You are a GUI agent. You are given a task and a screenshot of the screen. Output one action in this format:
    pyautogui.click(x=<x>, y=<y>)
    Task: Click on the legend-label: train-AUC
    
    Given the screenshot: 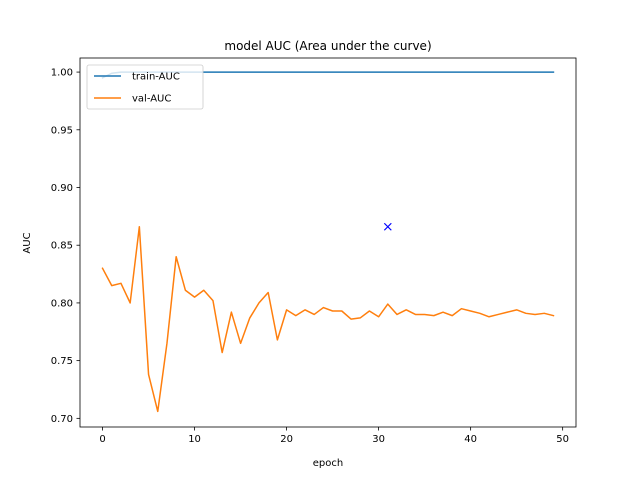 What is the action you would take?
    pyautogui.click(x=156, y=77)
    